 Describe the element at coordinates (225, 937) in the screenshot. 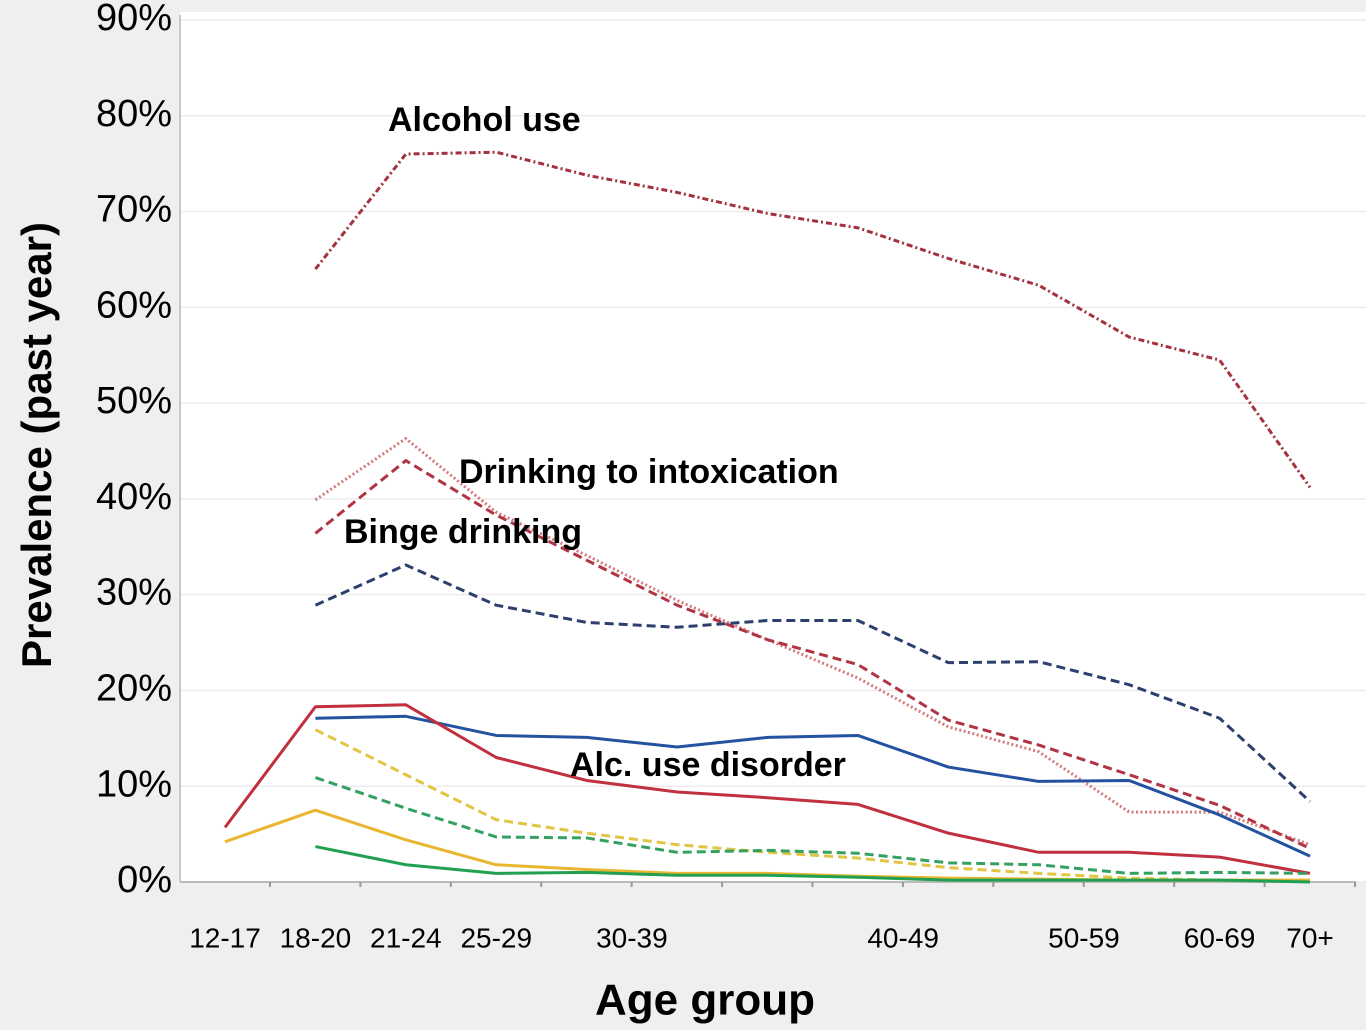

I see `x-tick-label: 12-17` at that location.